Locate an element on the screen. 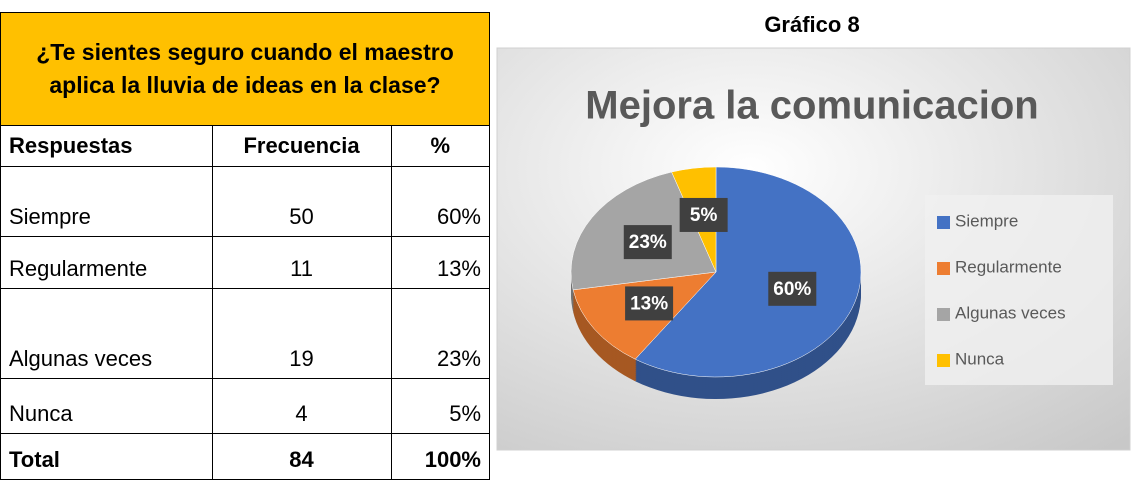  table-cell: Regularmente is located at coordinates (106, 262).